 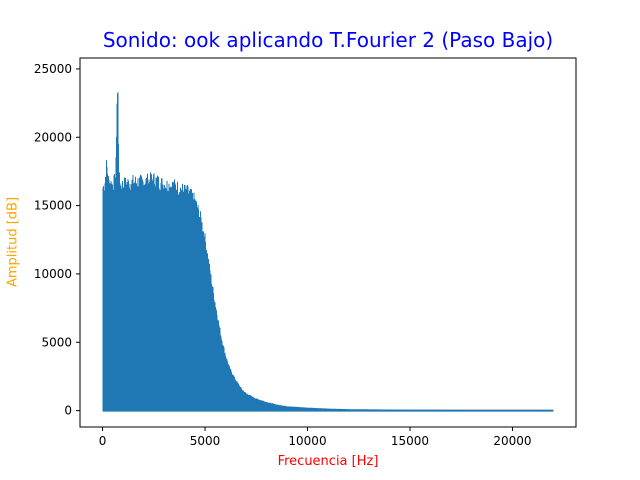 What do you see at coordinates (53, 69) in the screenshot?
I see `y-tick-label: 25000` at bounding box center [53, 69].